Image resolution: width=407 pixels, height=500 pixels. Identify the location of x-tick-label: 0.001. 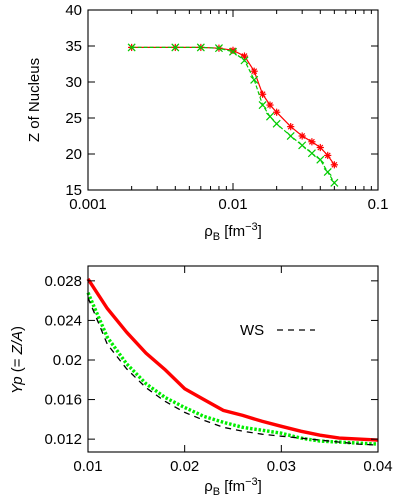
(88, 204).